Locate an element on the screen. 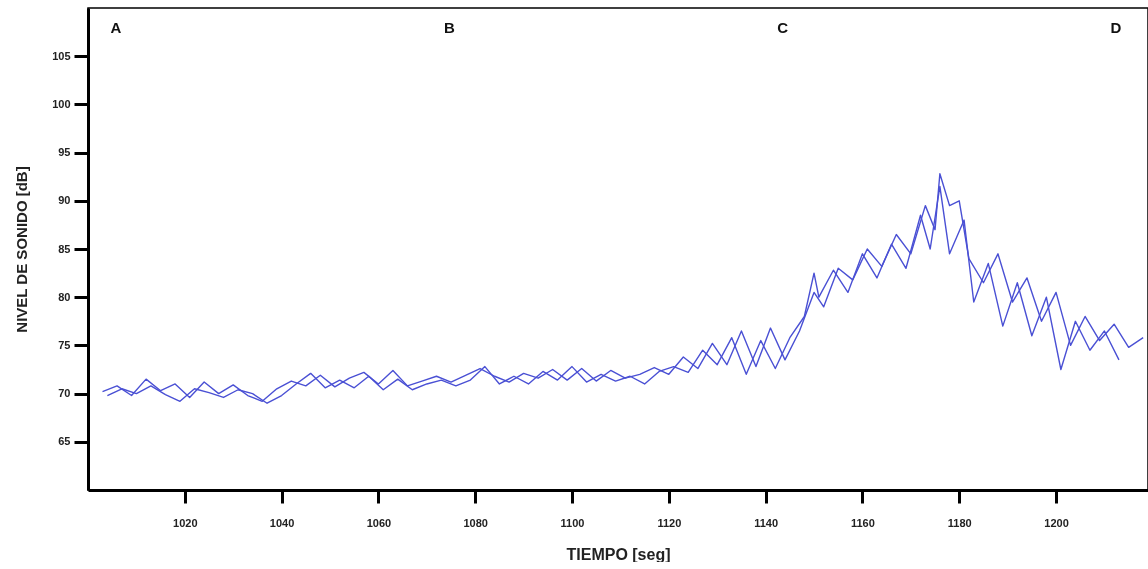  y-tick-label: 100 is located at coordinates (61, 103).